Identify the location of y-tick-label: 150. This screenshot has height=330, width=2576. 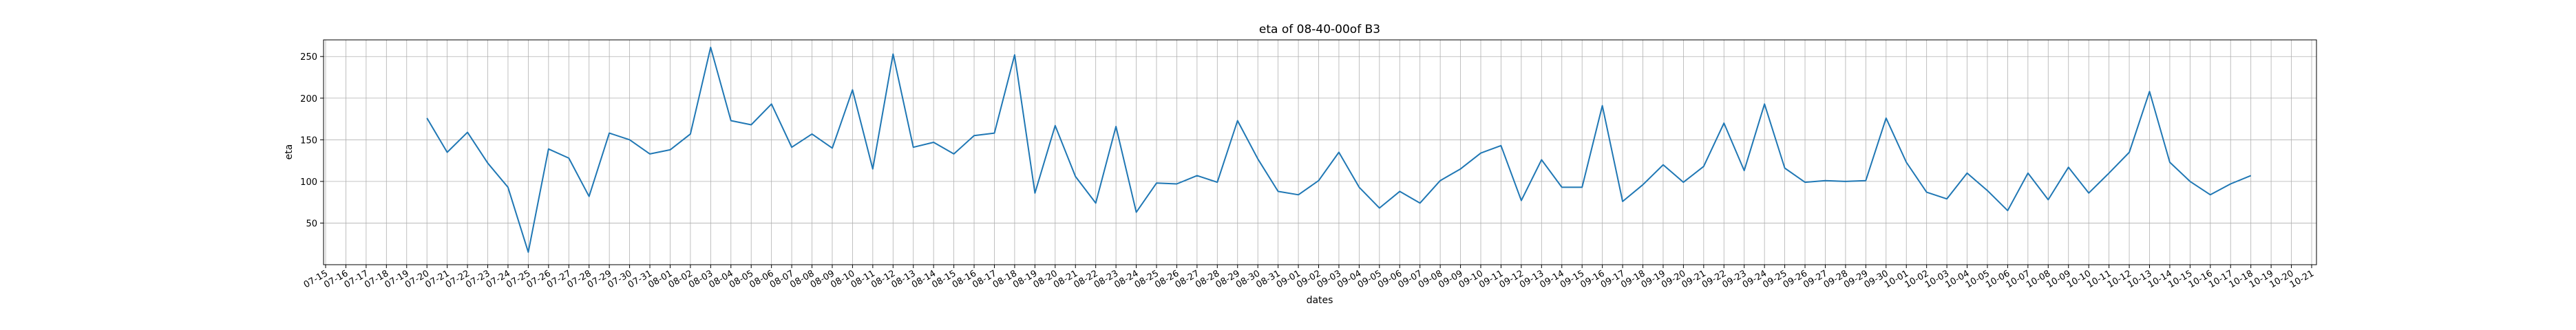
(309, 140).